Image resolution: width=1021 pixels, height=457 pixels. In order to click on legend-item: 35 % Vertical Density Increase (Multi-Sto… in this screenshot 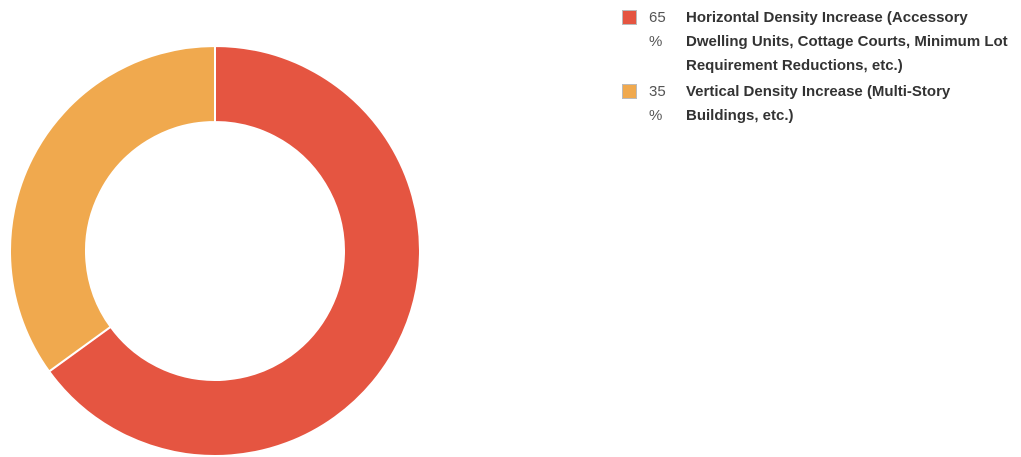, I will do `click(821, 104)`.